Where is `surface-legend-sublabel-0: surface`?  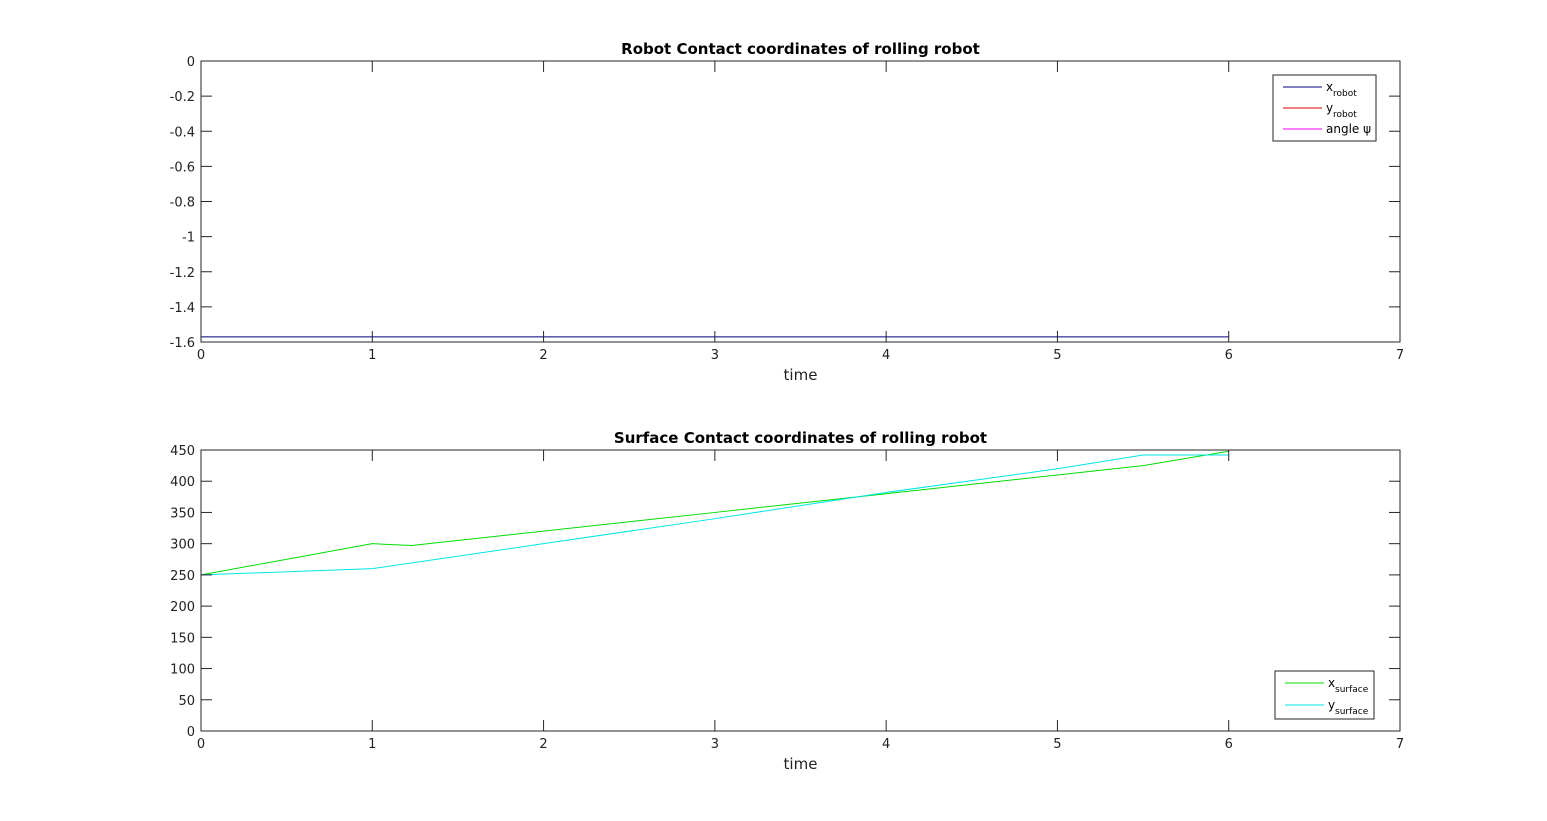
surface-legend-sublabel-0: surface is located at coordinates (1352, 690).